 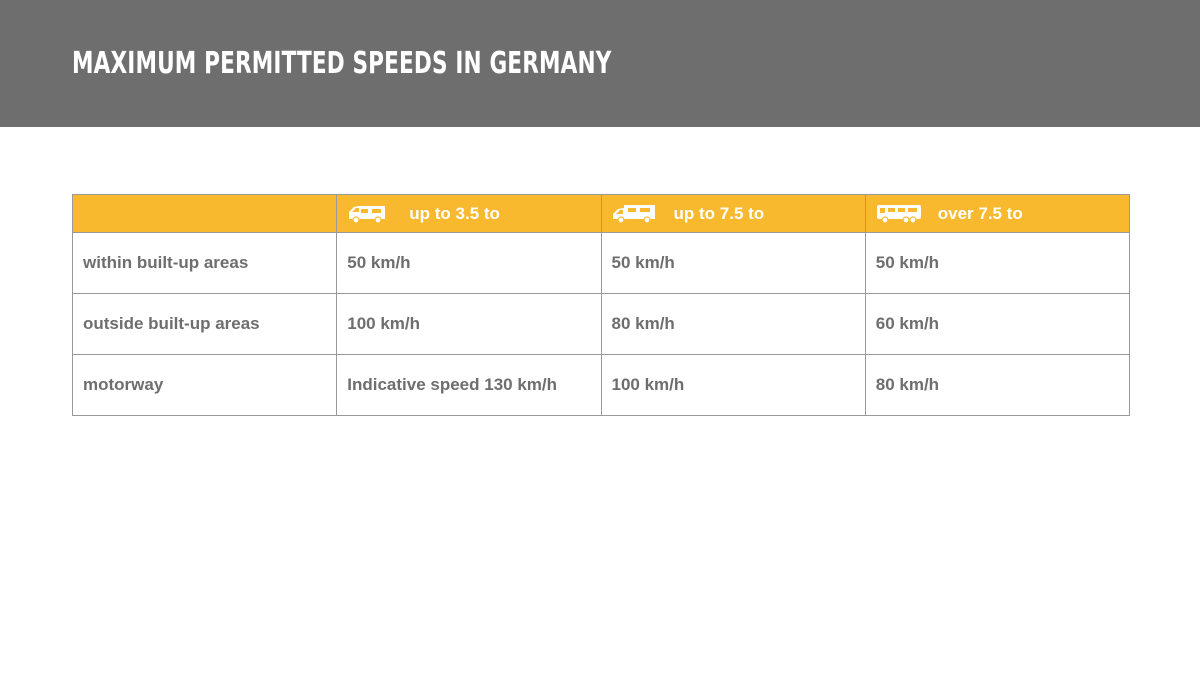 What do you see at coordinates (980, 213) in the screenshot?
I see `header-label-over-7-5: over 7.5 to` at bounding box center [980, 213].